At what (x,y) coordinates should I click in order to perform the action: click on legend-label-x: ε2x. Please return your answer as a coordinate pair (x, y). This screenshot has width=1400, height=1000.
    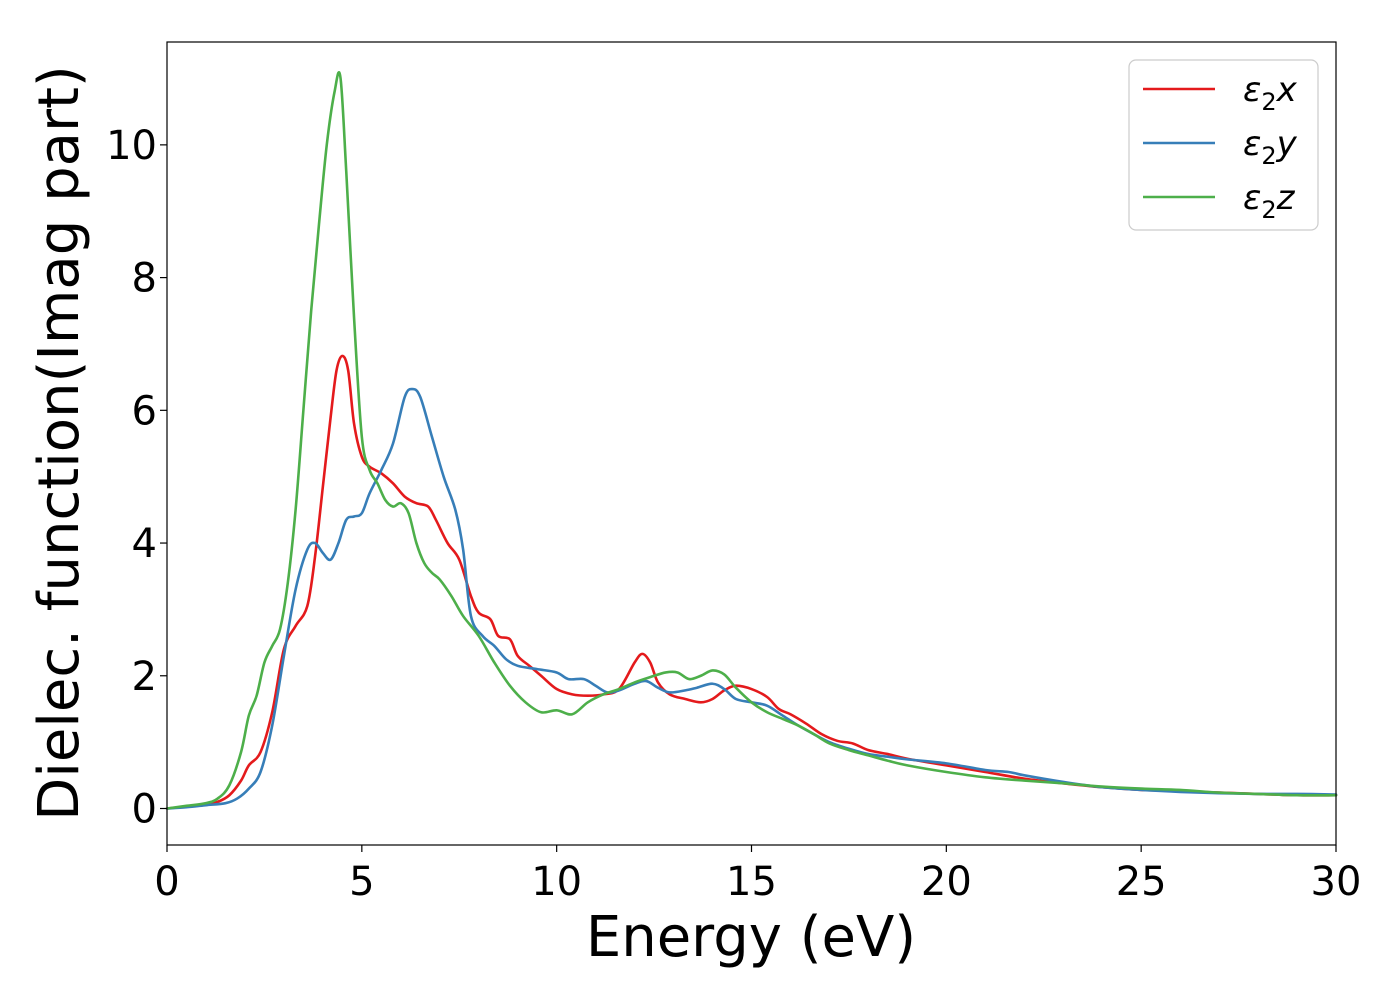
    Looking at the image, I should click on (1270, 93).